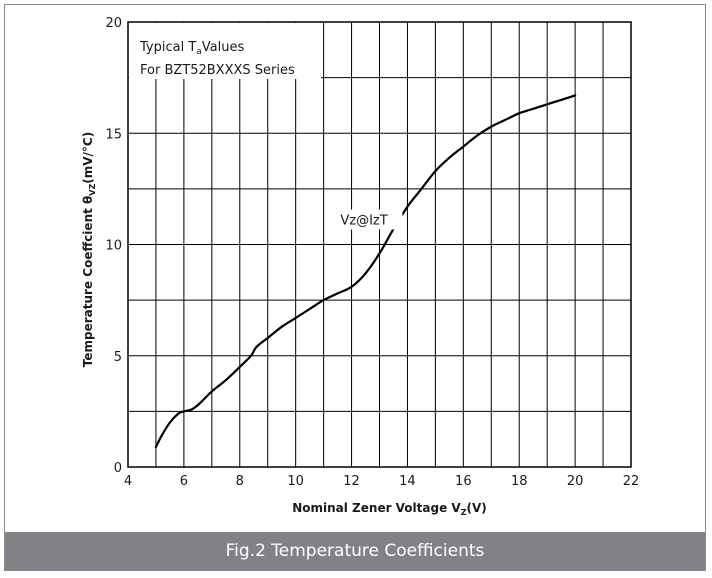 The image size is (712, 578). What do you see at coordinates (381, 481) in the screenshot?
I see `x-tick-labels: 4 6 8 10 12 14 16 18 20 22` at bounding box center [381, 481].